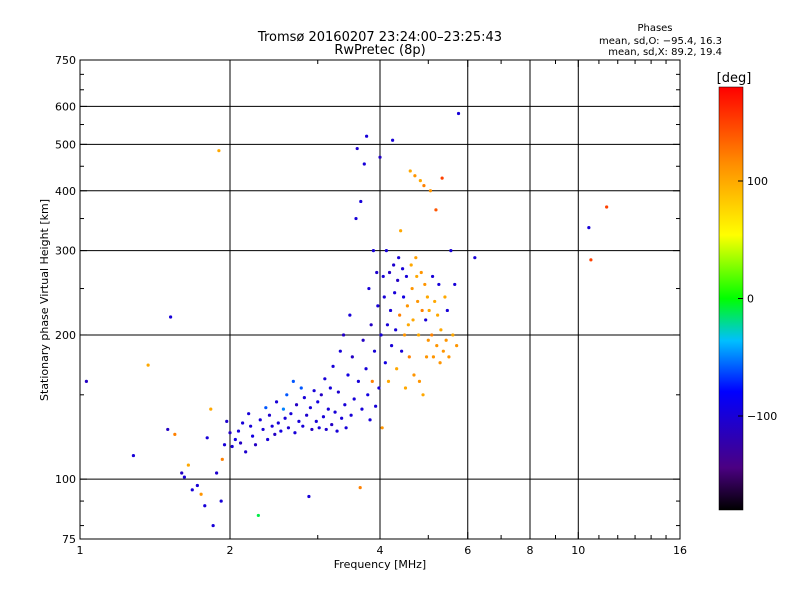  What do you see at coordinates (65, 479) in the screenshot?
I see `y-tick-label: 100` at bounding box center [65, 479].